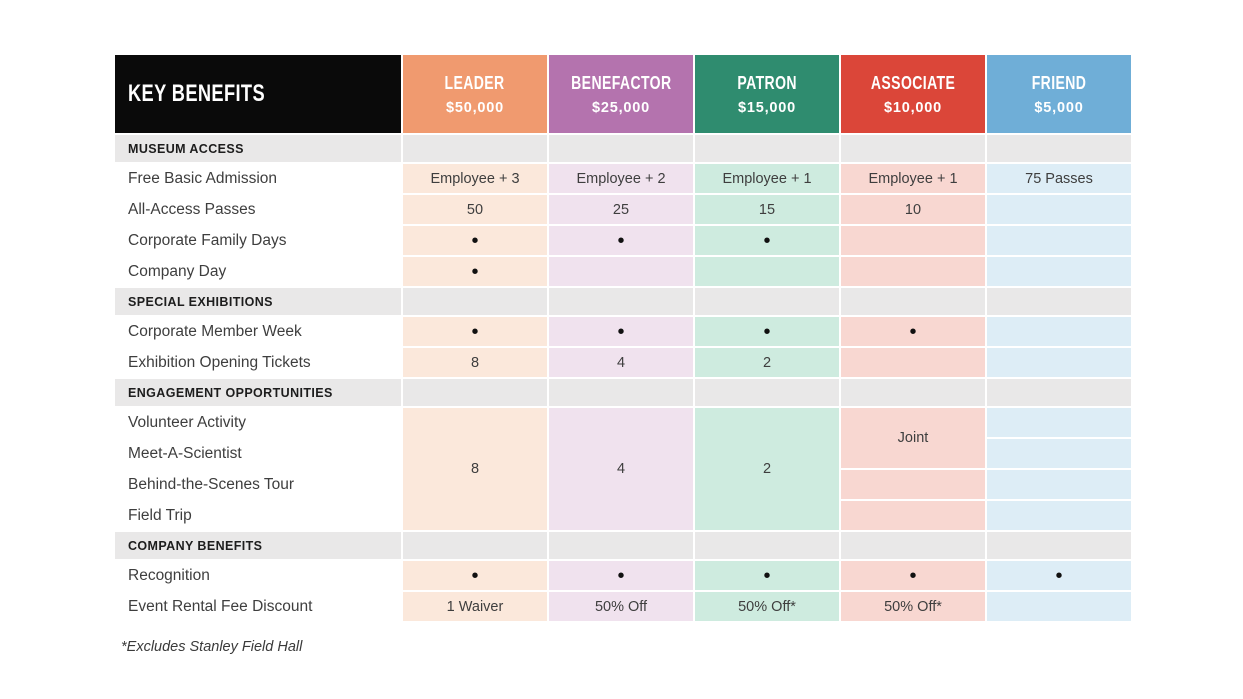 The height and width of the screenshot is (699, 1243). What do you see at coordinates (621, 178) in the screenshot?
I see `benefit-value-cell: Employee + 2` at bounding box center [621, 178].